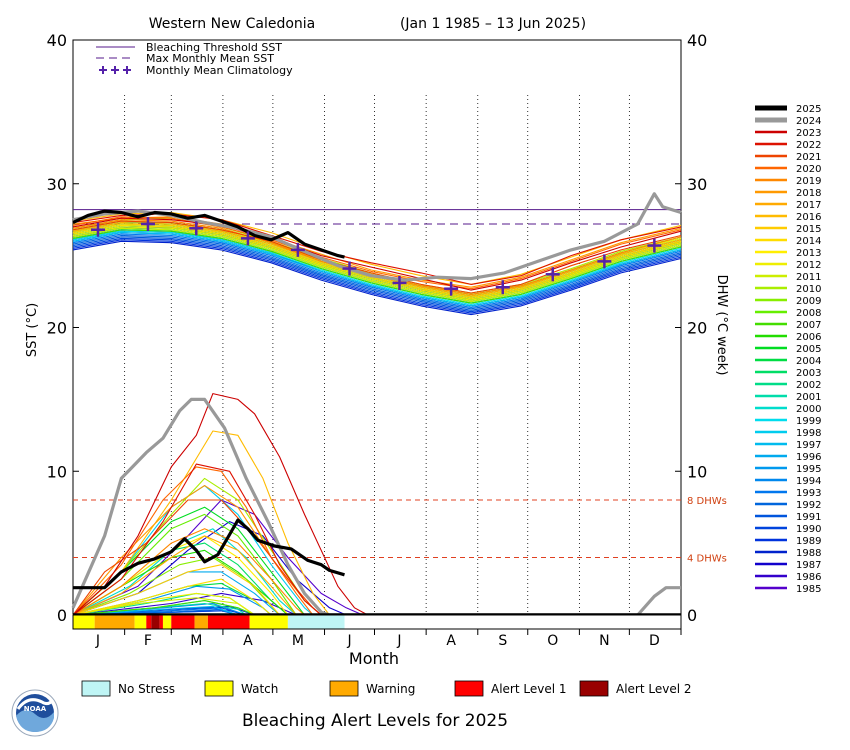  What do you see at coordinates (808, 265) in the screenshot?
I see `year-legend-label: 2012` at bounding box center [808, 265].